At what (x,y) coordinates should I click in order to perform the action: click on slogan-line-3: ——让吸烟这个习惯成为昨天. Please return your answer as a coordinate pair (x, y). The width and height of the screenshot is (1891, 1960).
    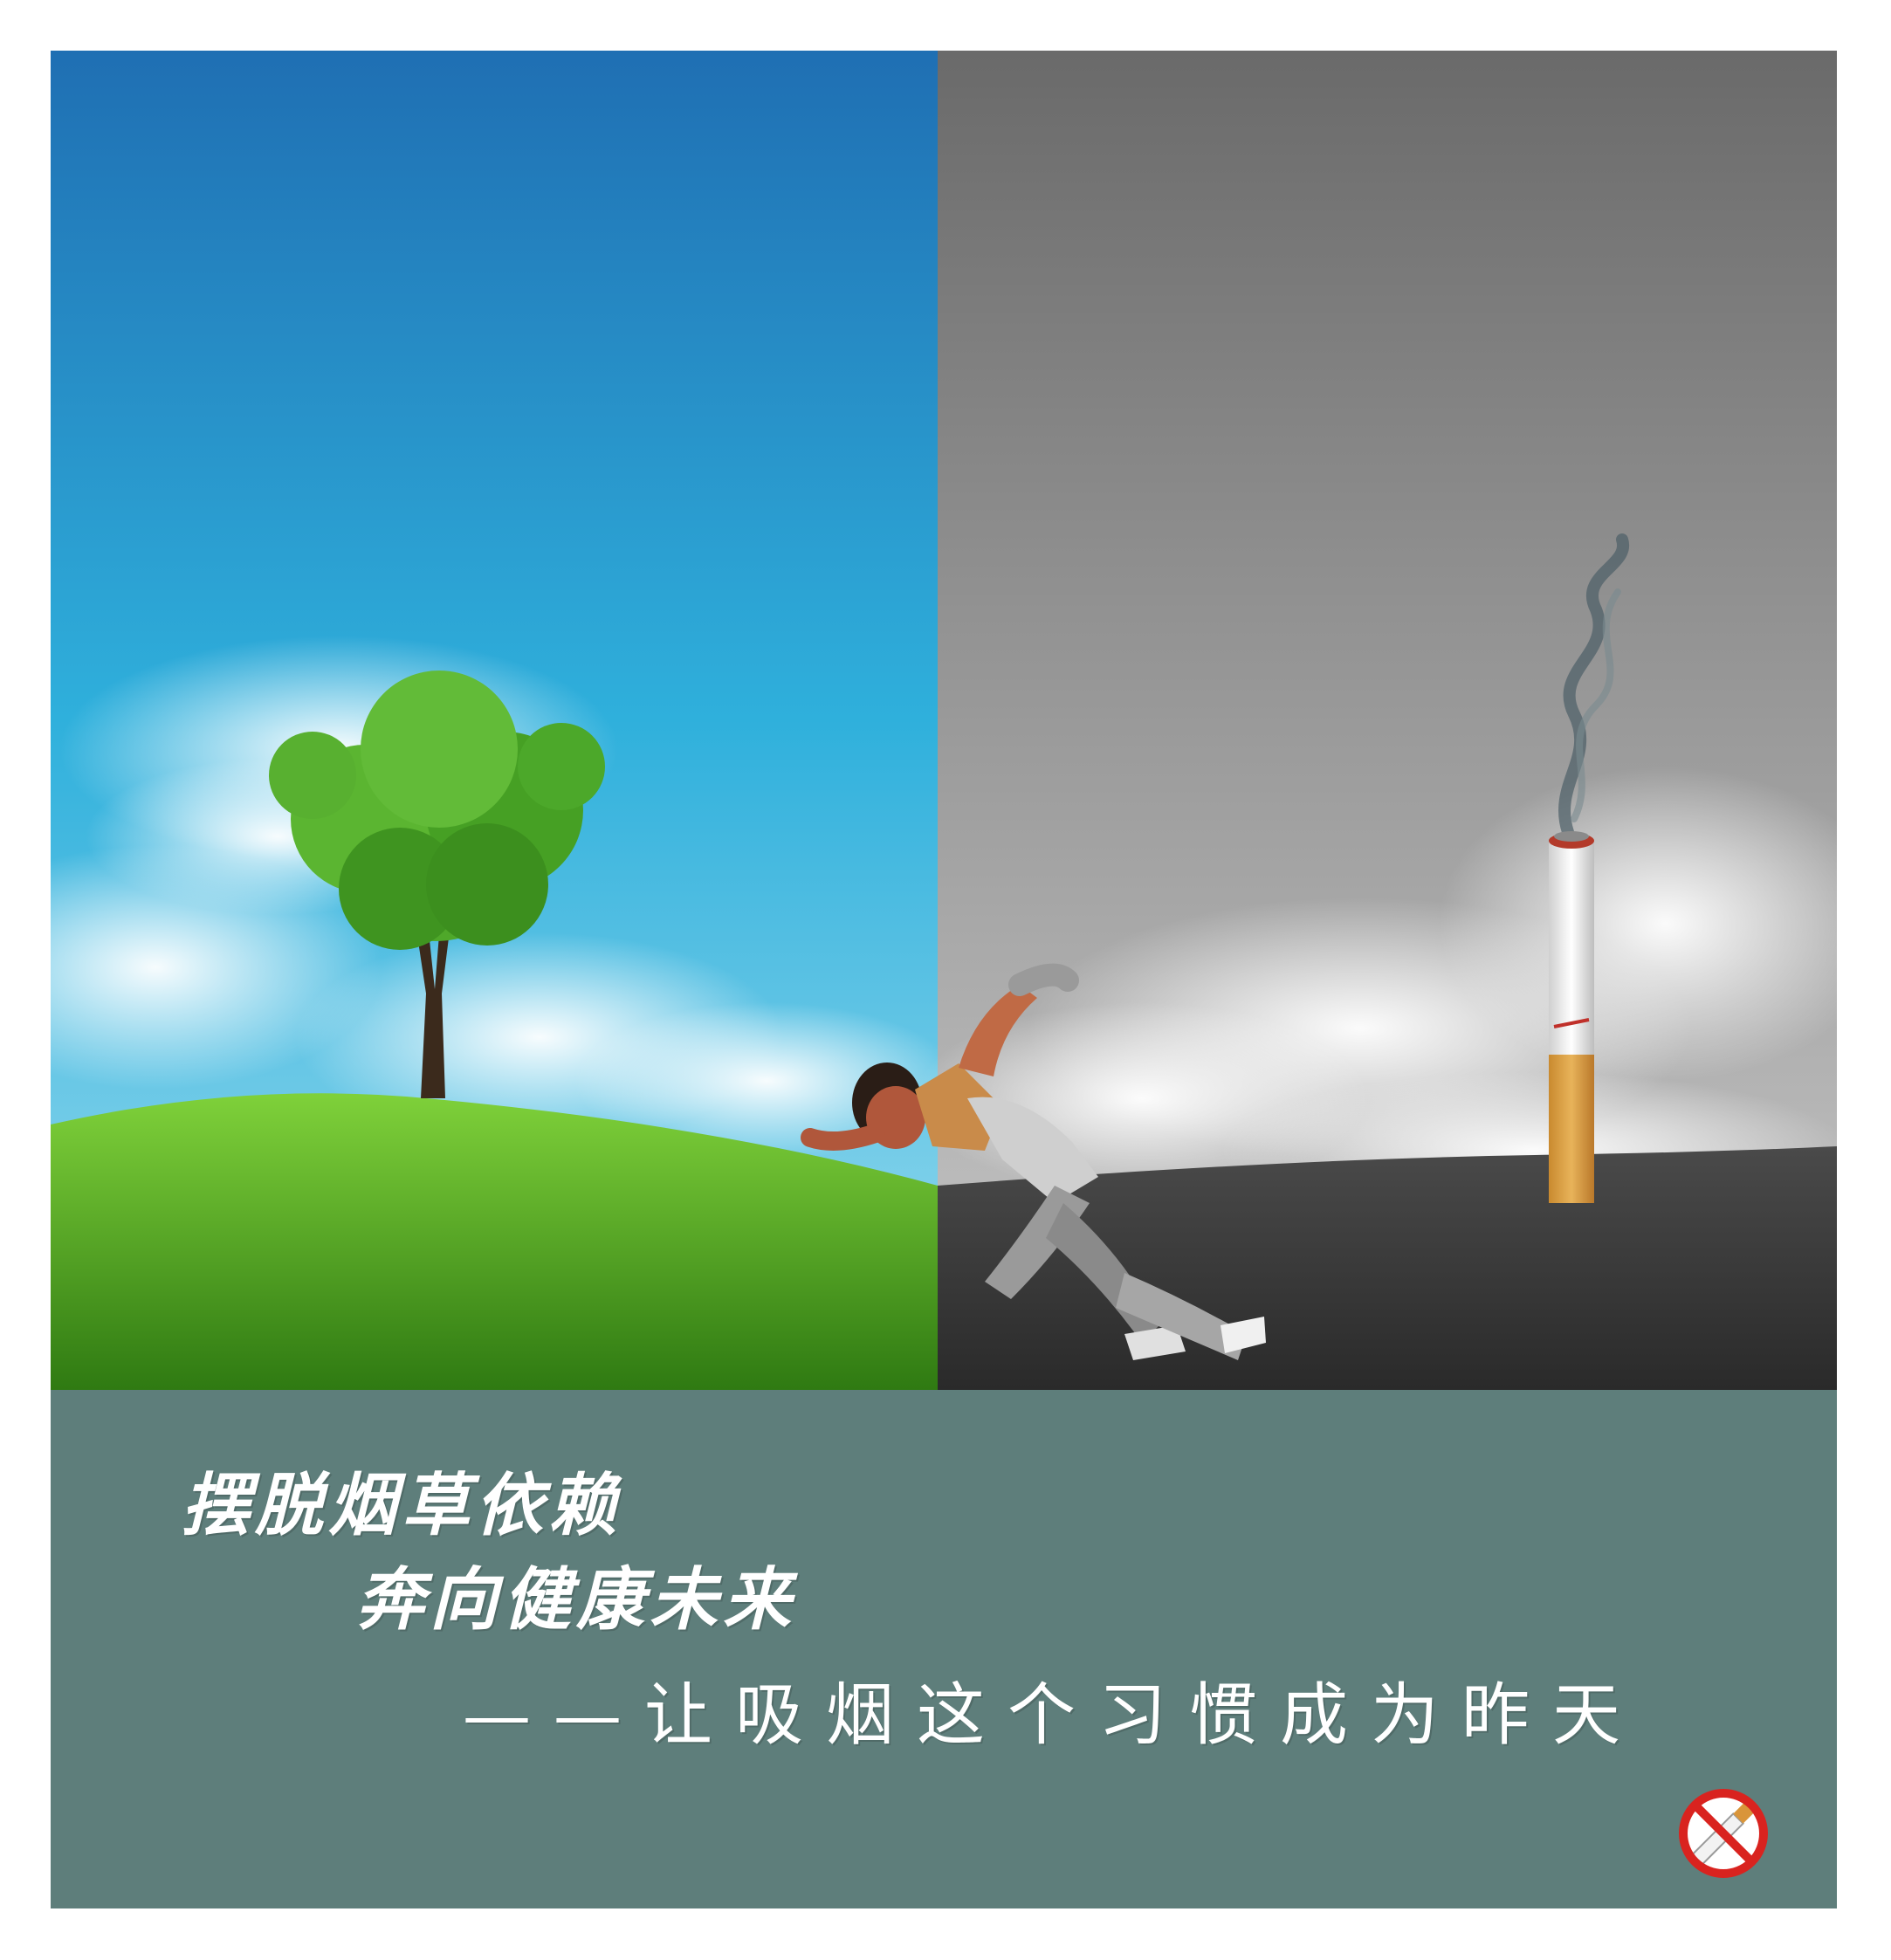
    Looking at the image, I should click on (1053, 1716).